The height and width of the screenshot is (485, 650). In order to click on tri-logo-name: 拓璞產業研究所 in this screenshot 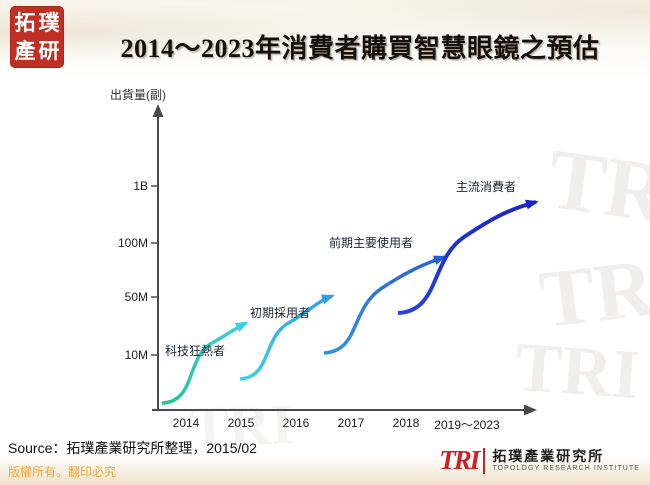, I will do `click(548, 456)`.